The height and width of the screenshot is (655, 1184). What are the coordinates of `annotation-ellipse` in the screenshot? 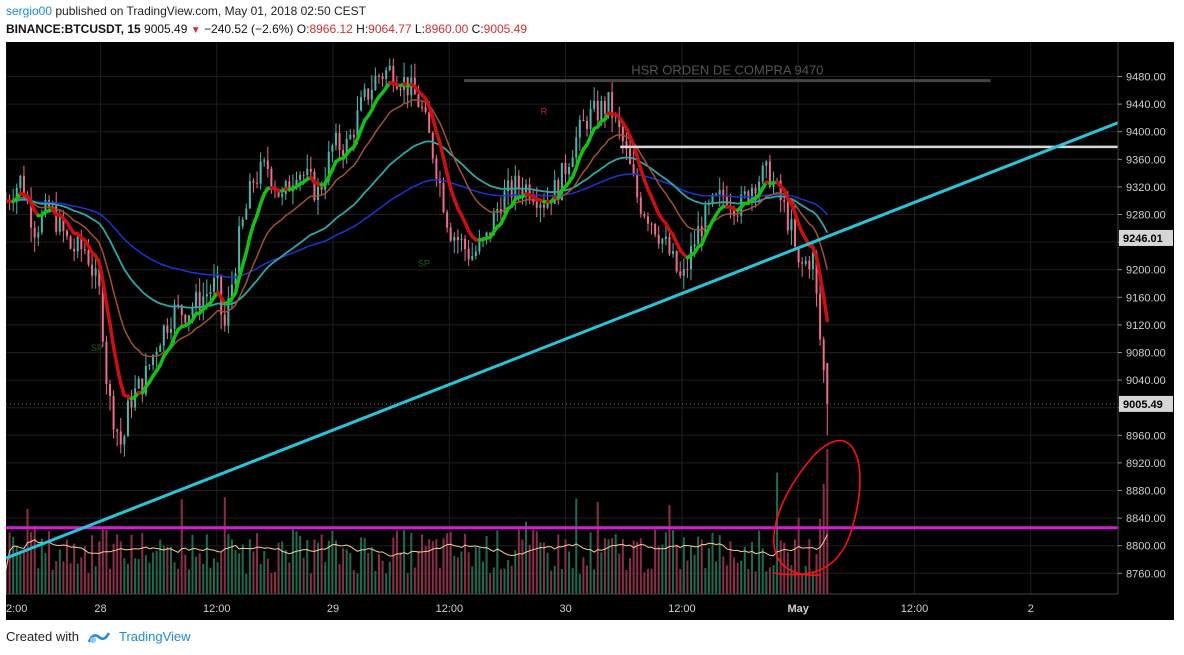 It's located at (816, 507).